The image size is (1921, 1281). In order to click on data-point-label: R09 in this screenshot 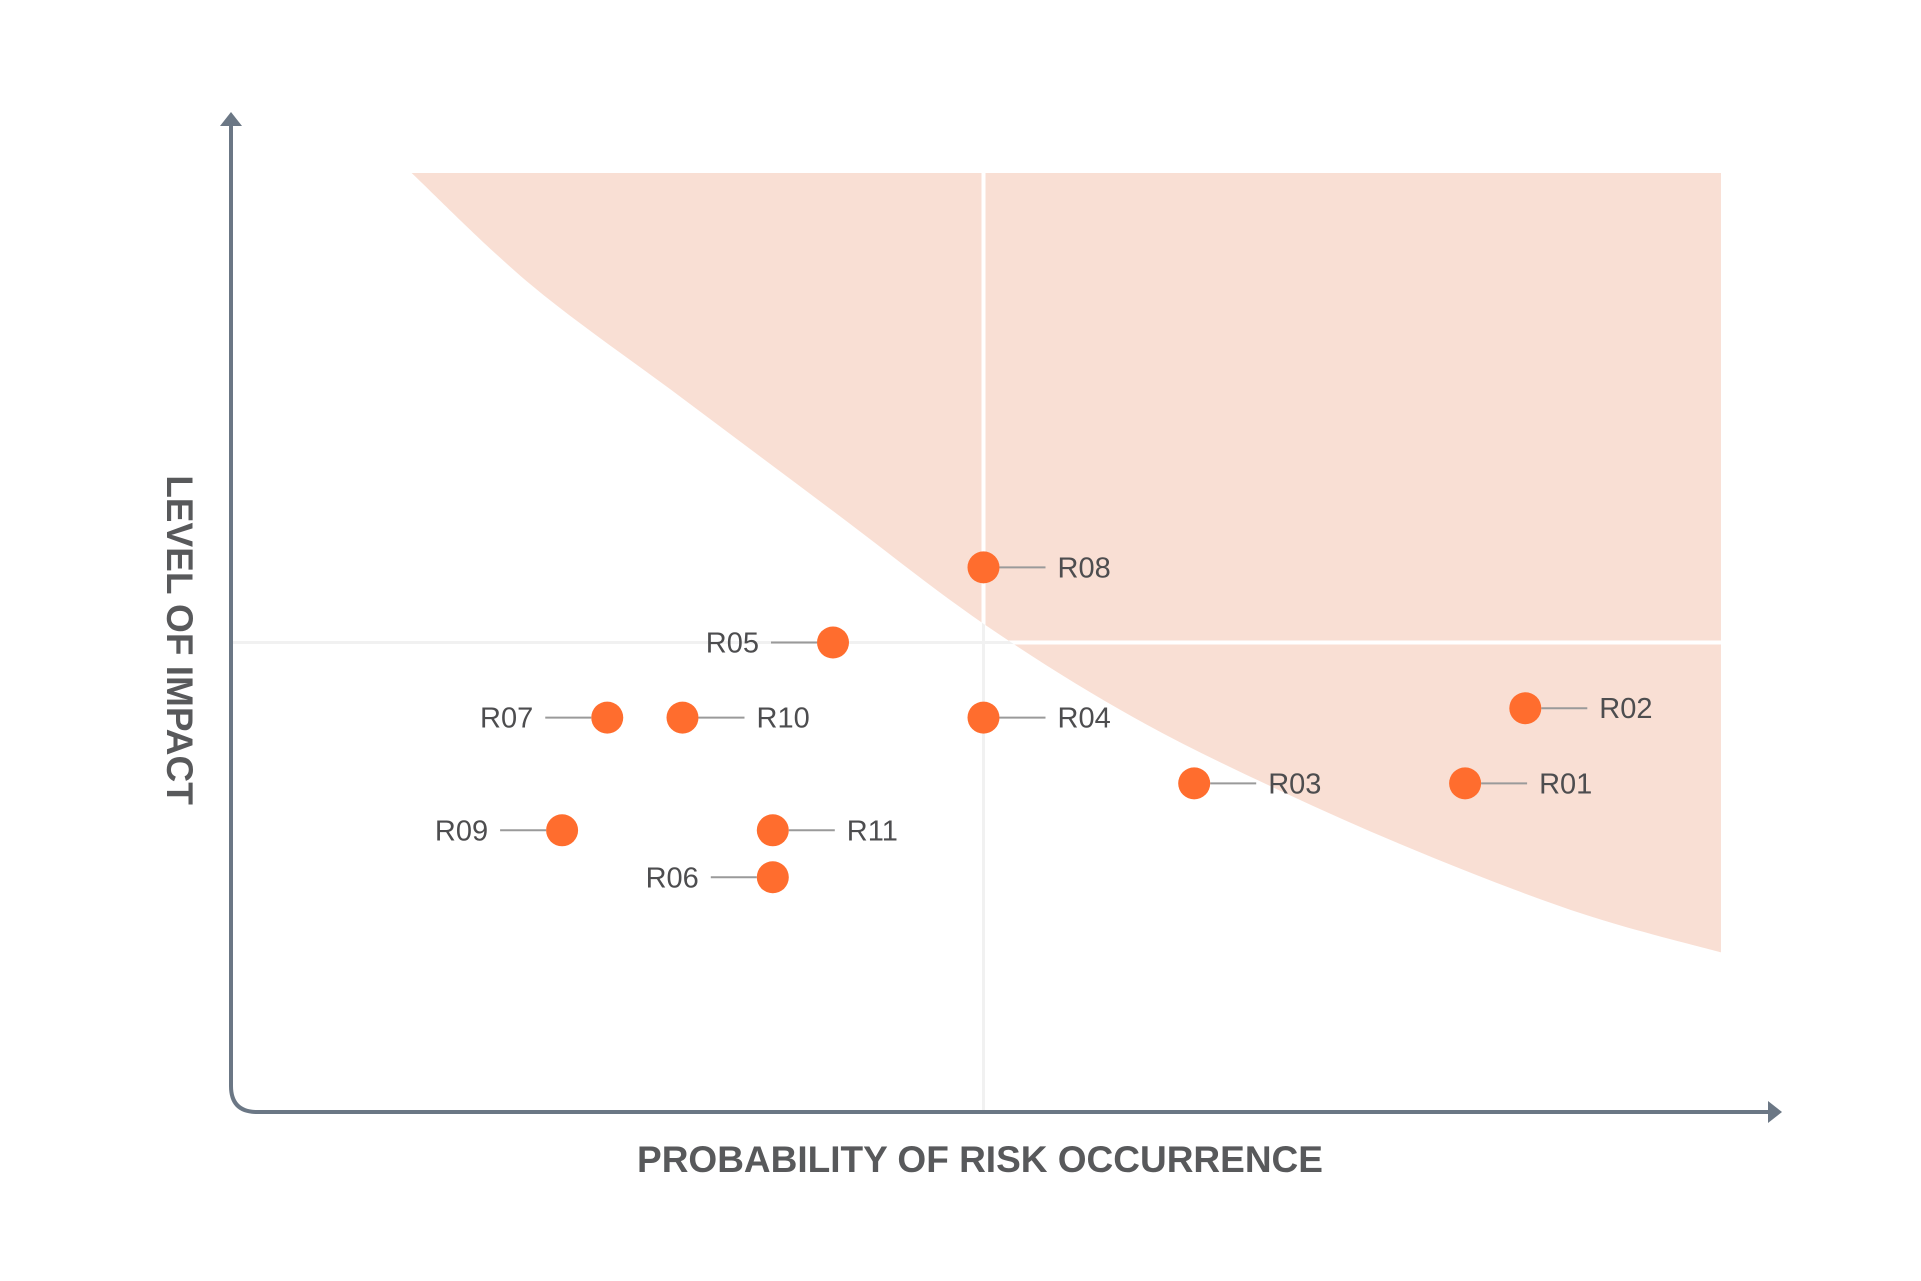, I will do `click(461, 831)`.